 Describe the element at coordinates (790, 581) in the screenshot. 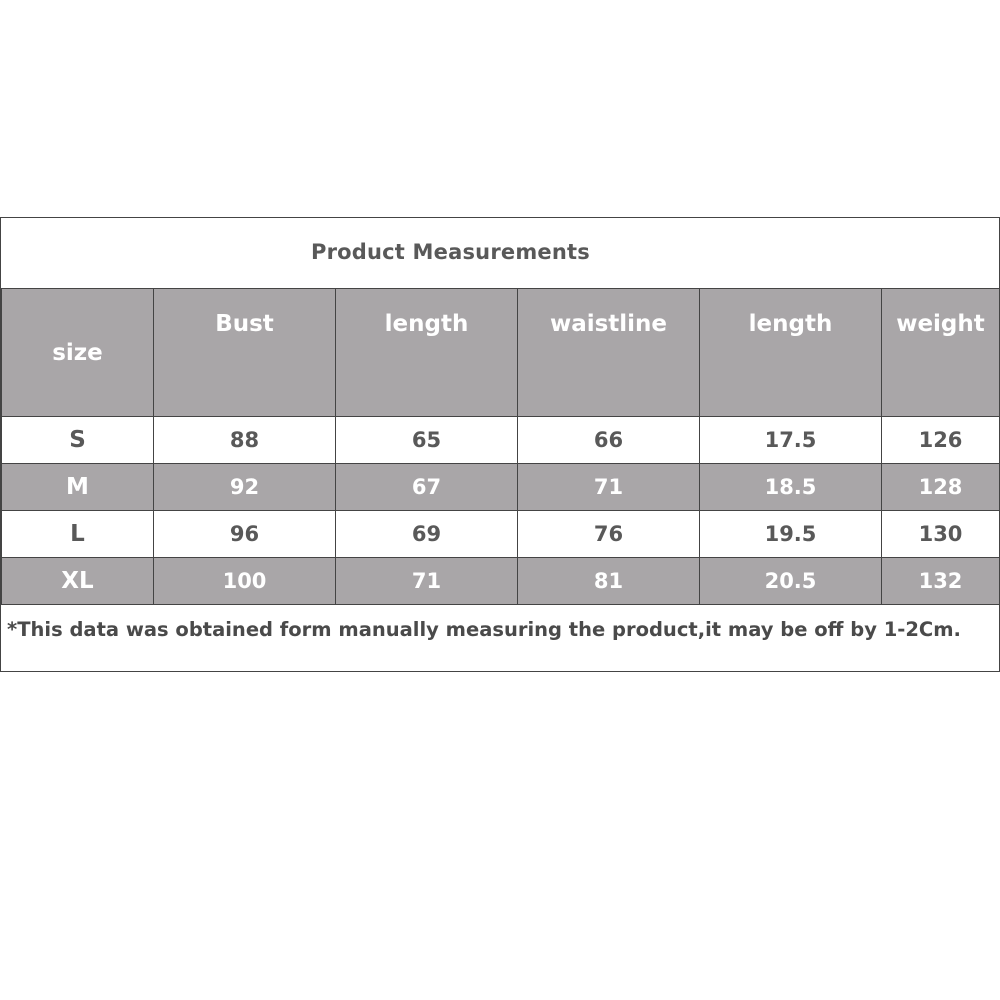

I see `table-cell: 20.5` at that location.